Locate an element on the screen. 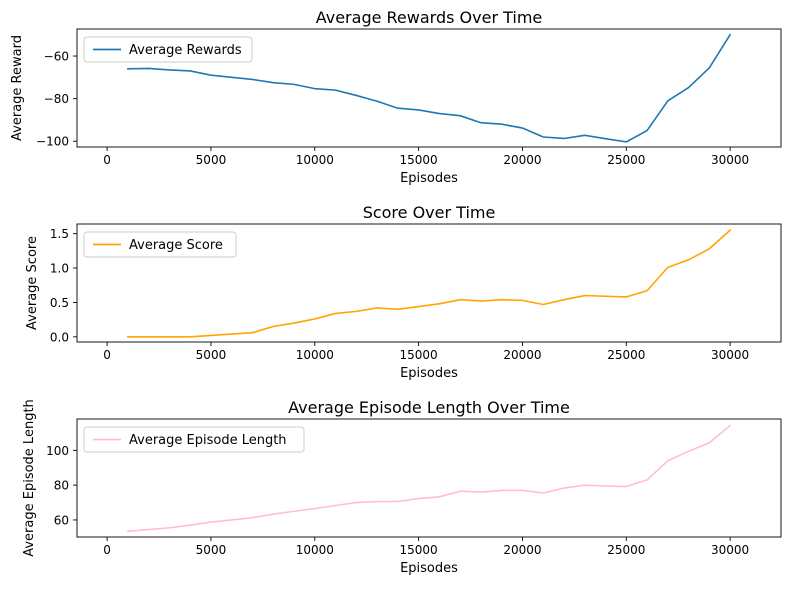 The image size is (790, 590). y-tick-label: −100 is located at coordinates (52, 142).